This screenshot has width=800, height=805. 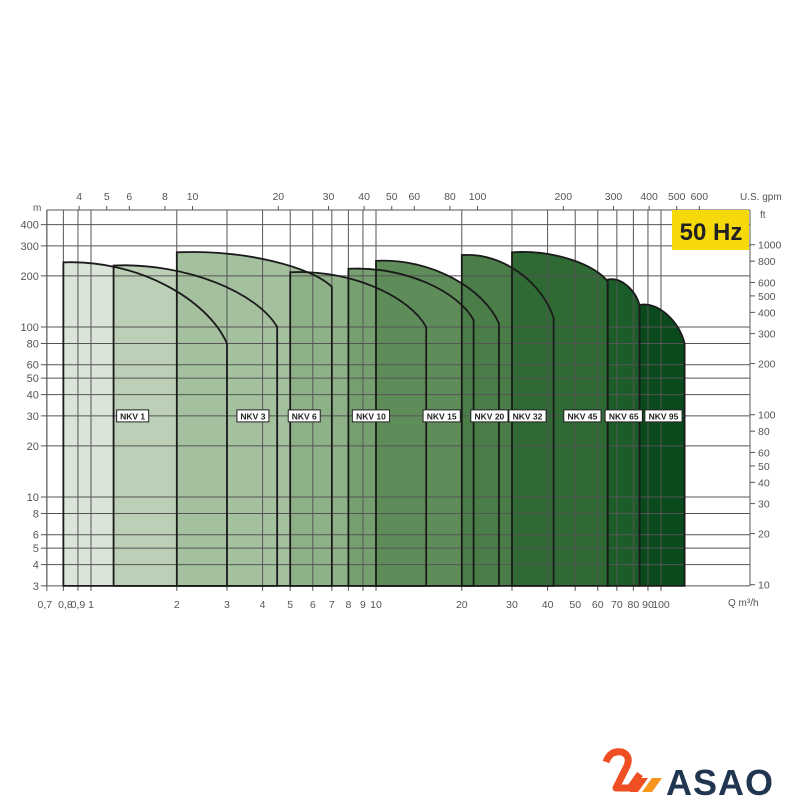 I want to click on y-tick-label: 100, so click(x=29, y=328).